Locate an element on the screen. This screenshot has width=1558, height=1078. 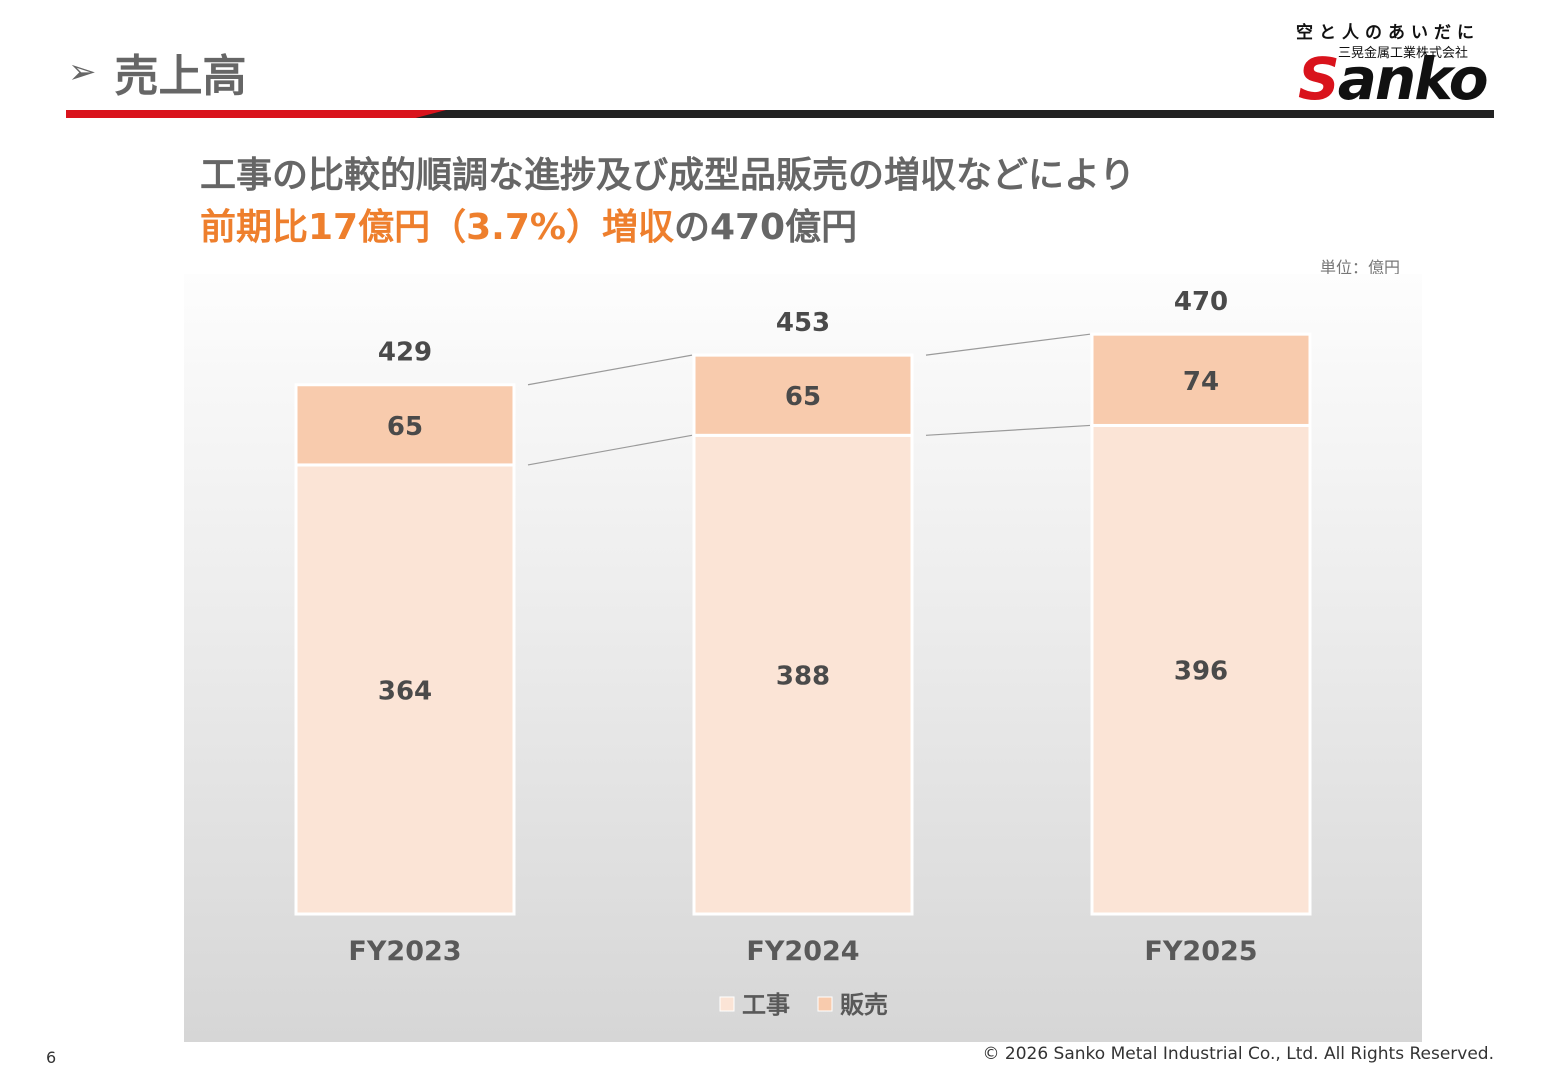
bar-FY2025-koji is located at coordinates (1201, 669).